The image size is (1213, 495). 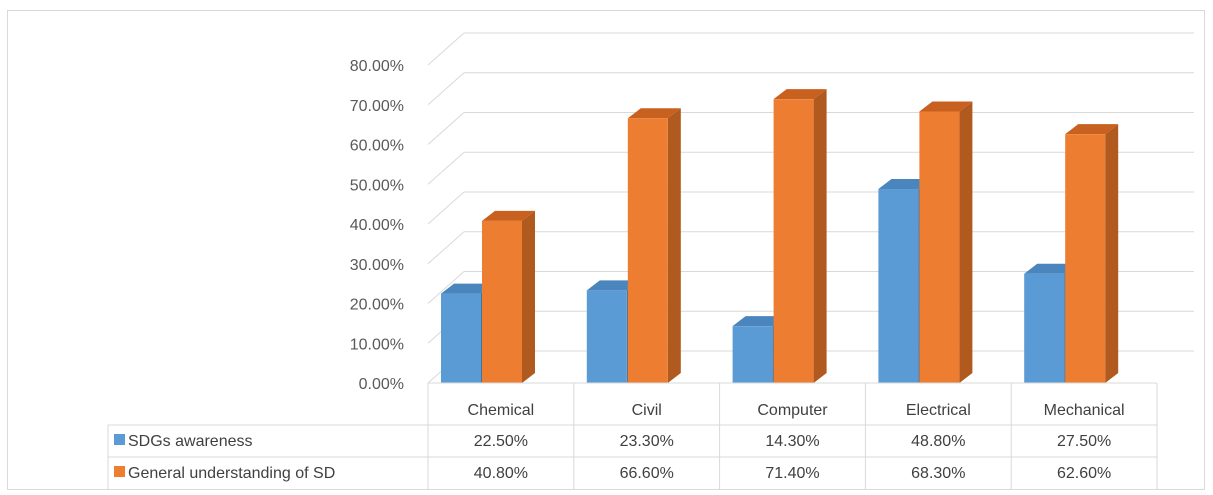 I want to click on y-tick-label-7: 70.00%, so click(x=377, y=106).